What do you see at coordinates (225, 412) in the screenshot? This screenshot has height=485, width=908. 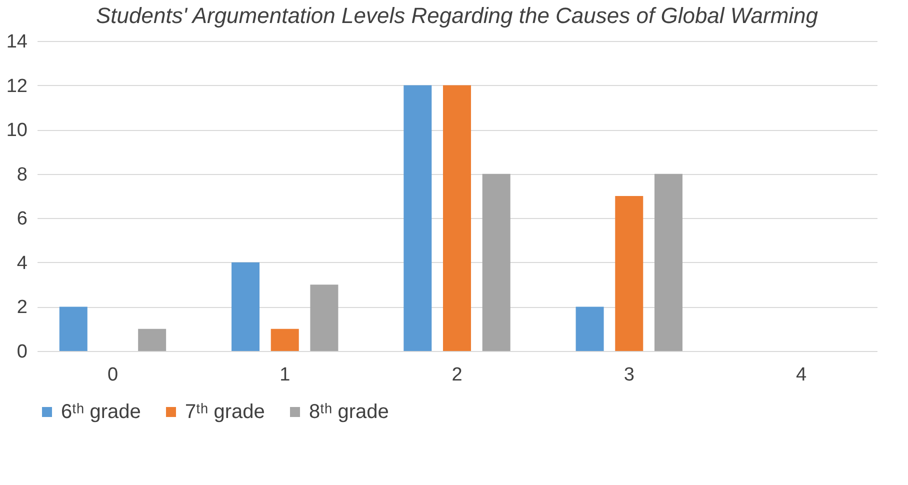 I see `legend-label: 7ᵗʰ grade` at bounding box center [225, 412].